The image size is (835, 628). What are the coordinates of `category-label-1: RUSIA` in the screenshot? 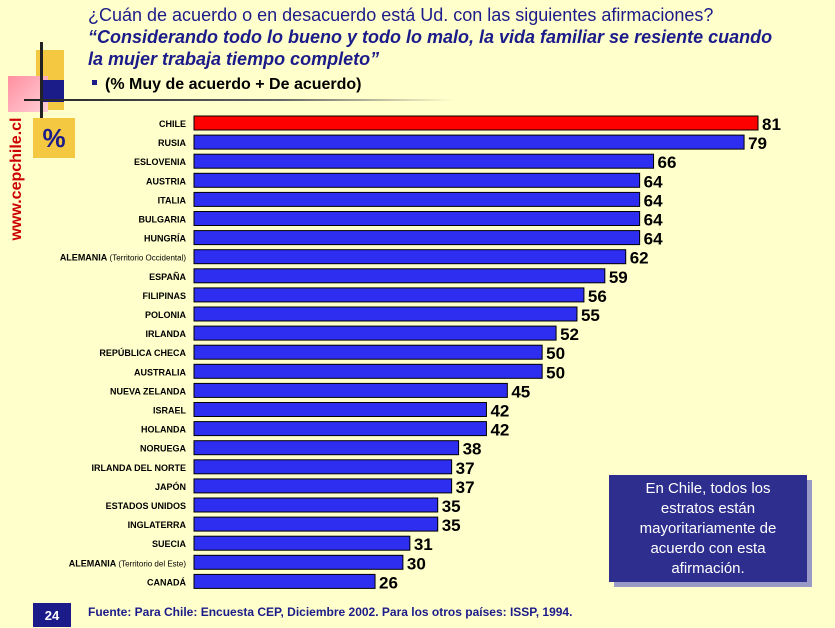 It's located at (172, 143).